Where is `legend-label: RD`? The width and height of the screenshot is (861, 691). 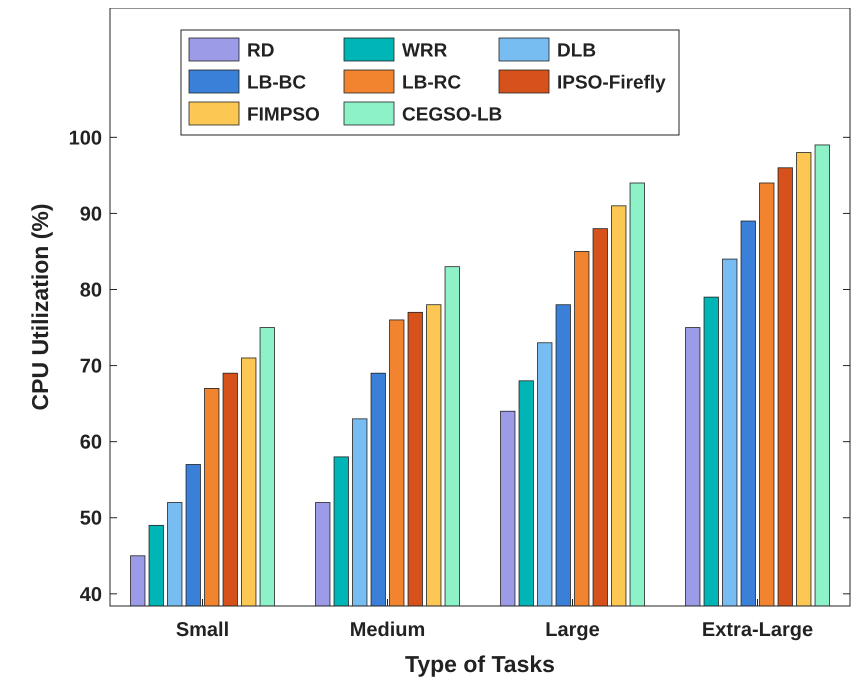
legend-label: RD is located at coordinates (260, 51).